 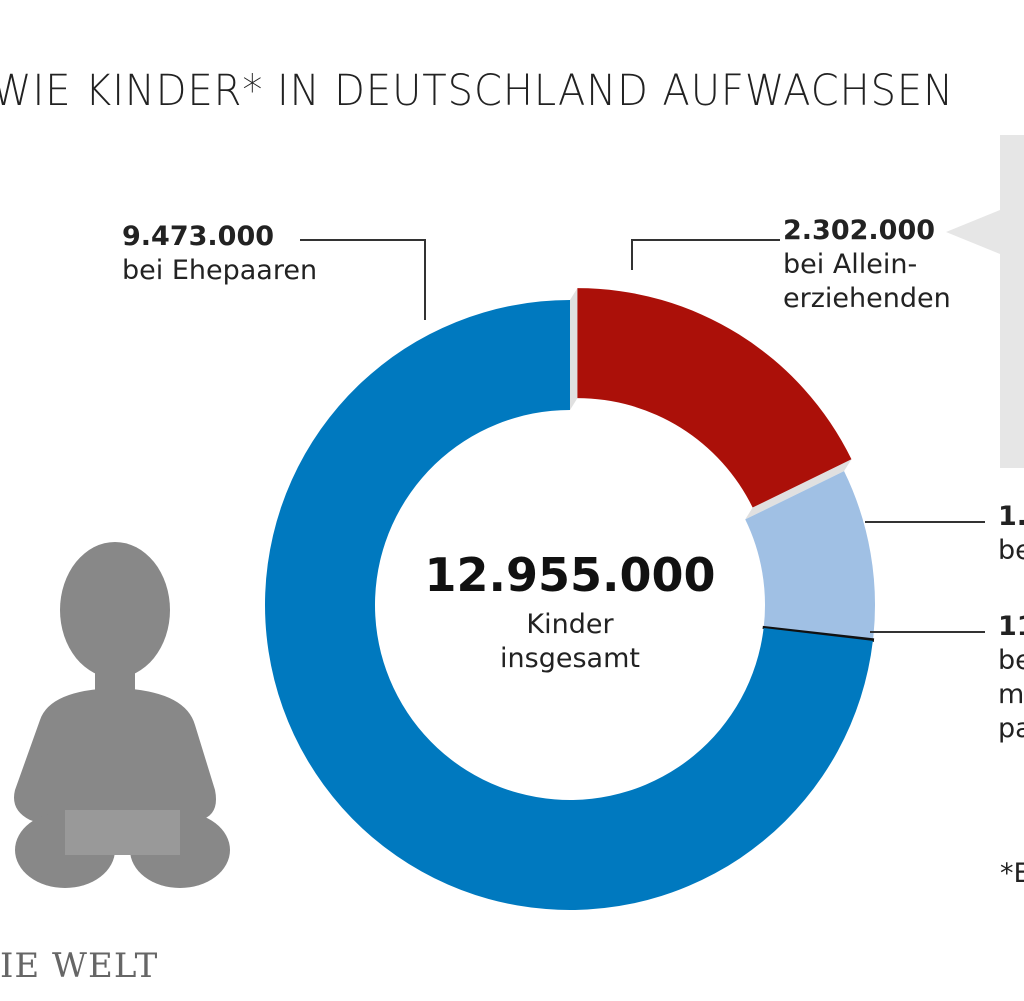 I want to click on segment-light, so click(x=810, y=555).